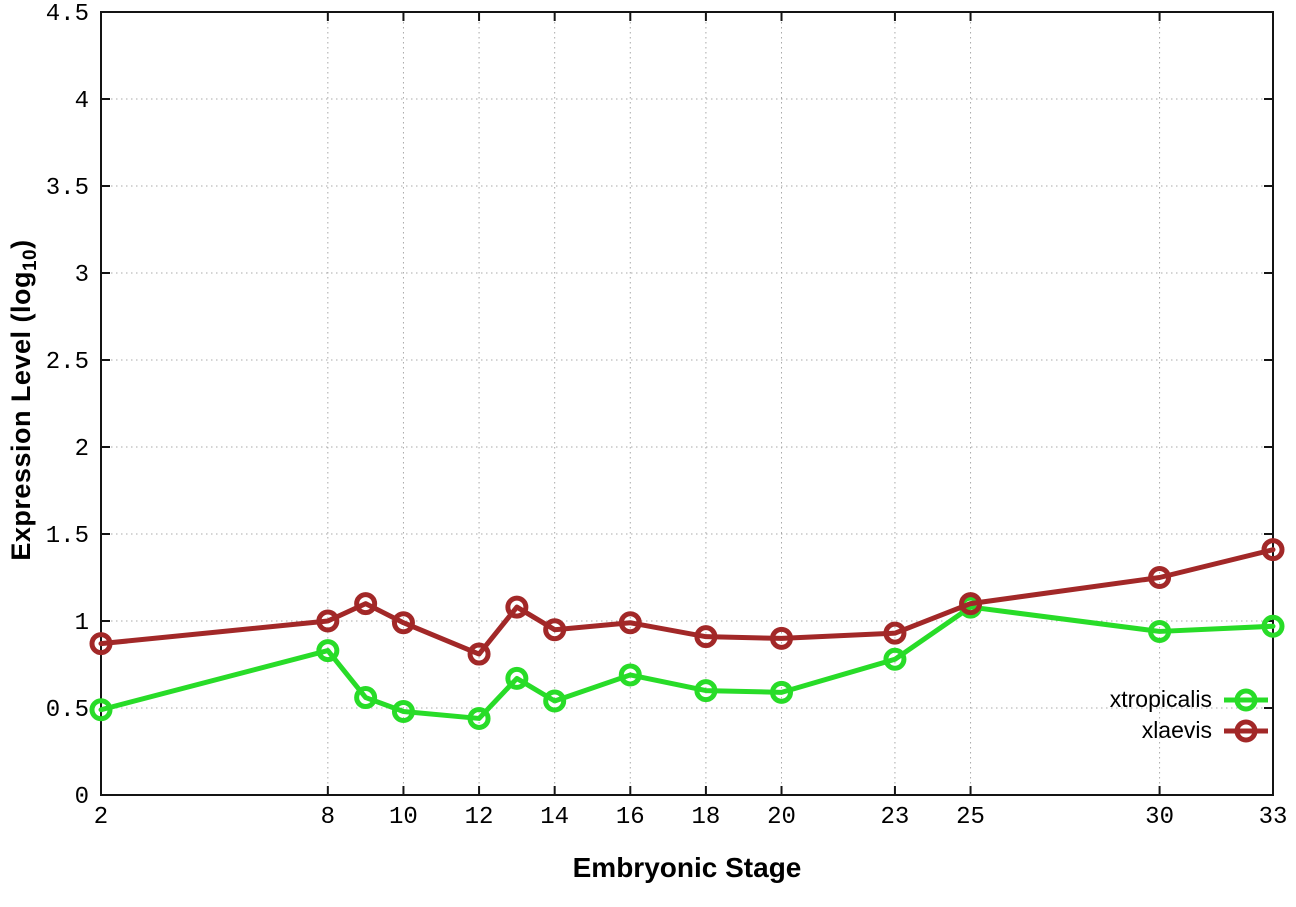 The height and width of the screenshot is (907, 1296). Describe the element at coordinates (82, 623) in the screenshot. I see `y-tick-label: 1` at that location.